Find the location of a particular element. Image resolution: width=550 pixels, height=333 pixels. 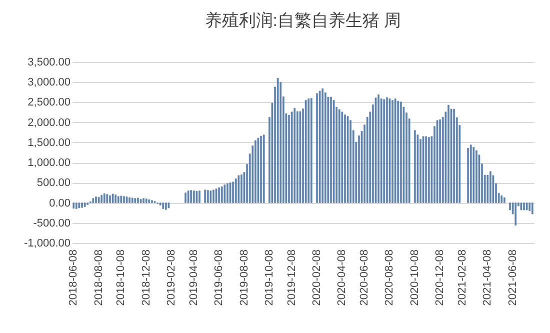

x-tick-label: 2018-06-08 is located at coordinates (74, 278).